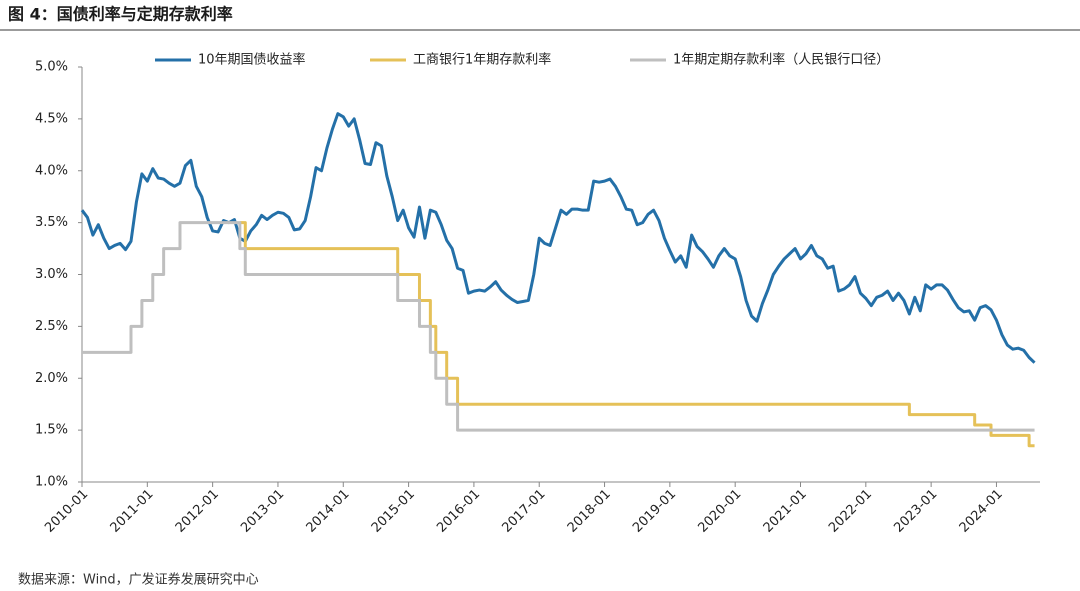 The image size is (1080, 591). What do you see at coordinates (66, 511) in the screenshot?
I see `x-tick-label: 2010-01` at bounding box center [66, 511].